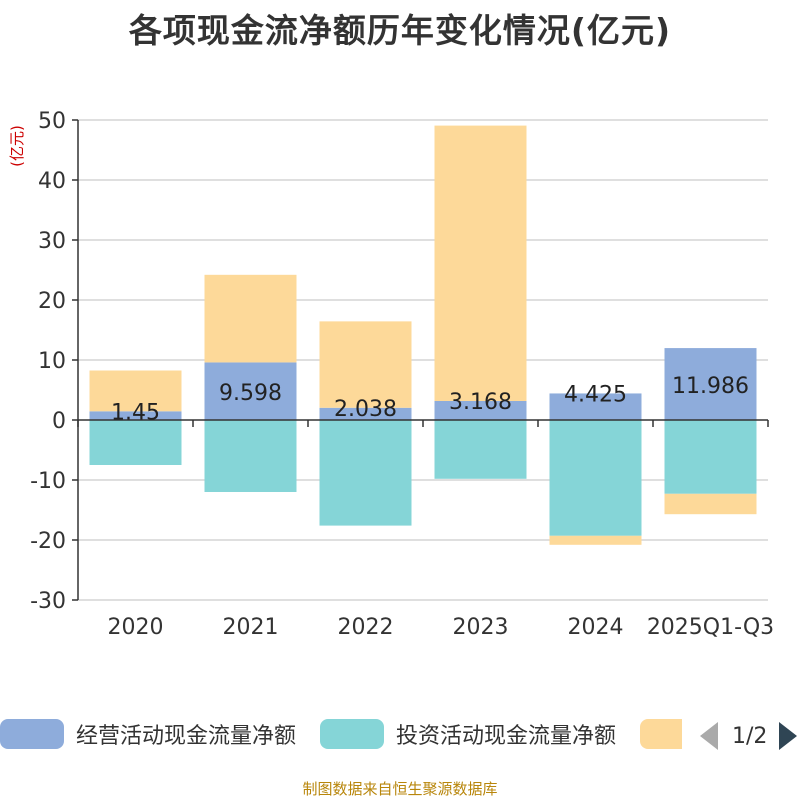  I want to click on bar-3-2025Q1-Q3, so click(710, 504).